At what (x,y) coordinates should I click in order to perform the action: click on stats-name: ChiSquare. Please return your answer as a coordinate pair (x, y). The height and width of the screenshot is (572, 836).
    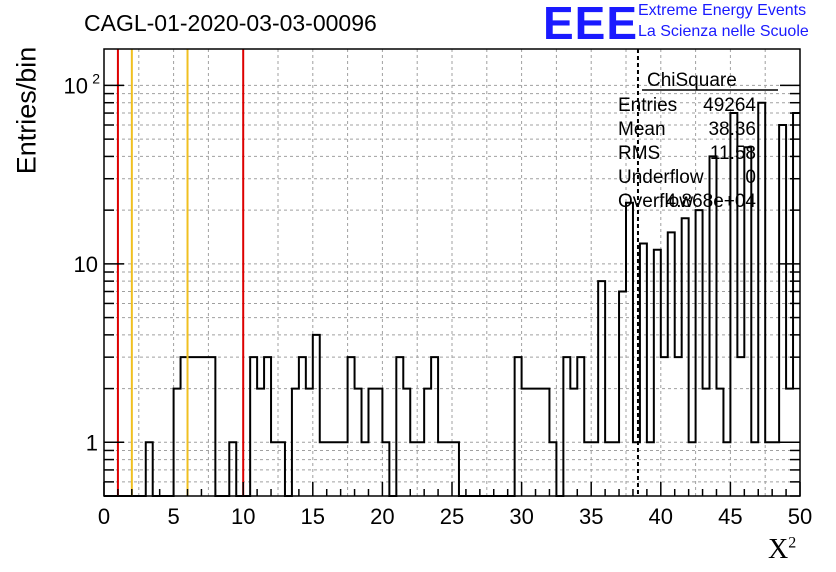
    Looking at the image, I should click on (692, 80).